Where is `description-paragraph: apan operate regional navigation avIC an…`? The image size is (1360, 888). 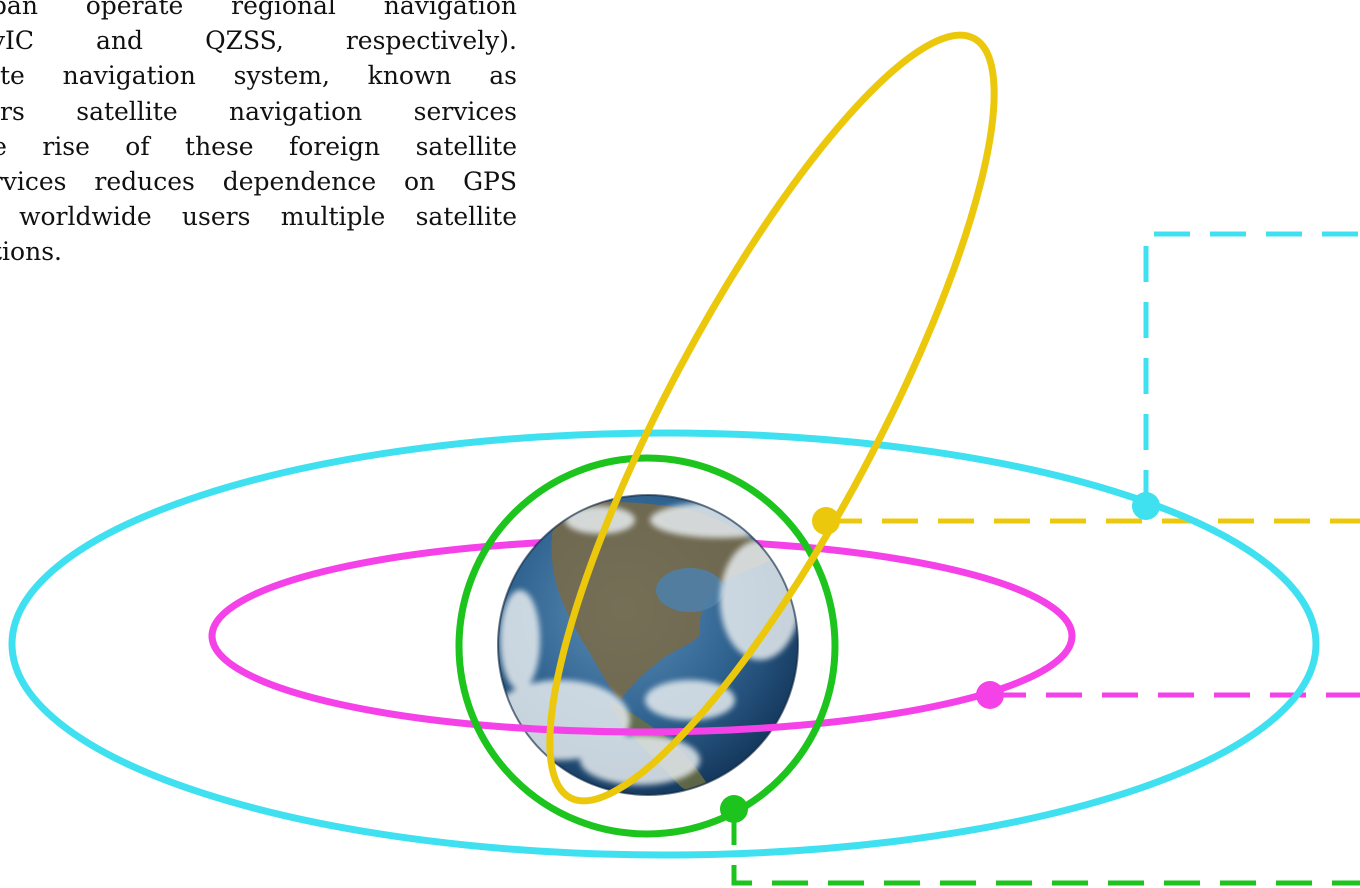
description-paragraph: apan operate regional navigation avIC an… is located at coordinates (258, 135).